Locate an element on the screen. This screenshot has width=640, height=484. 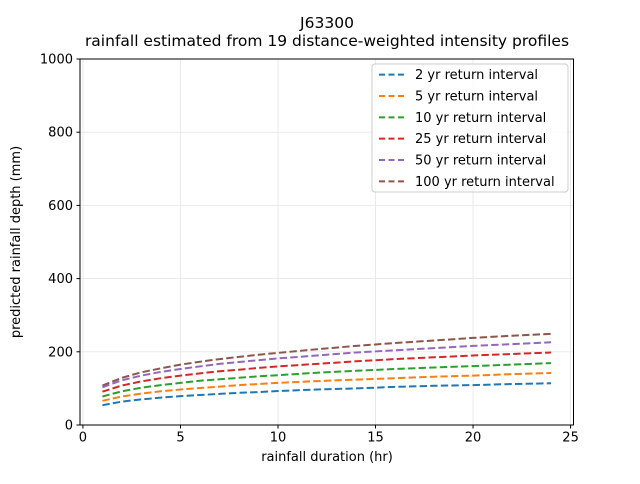
chart-title: J63300 is located at coordinates (326, 23).